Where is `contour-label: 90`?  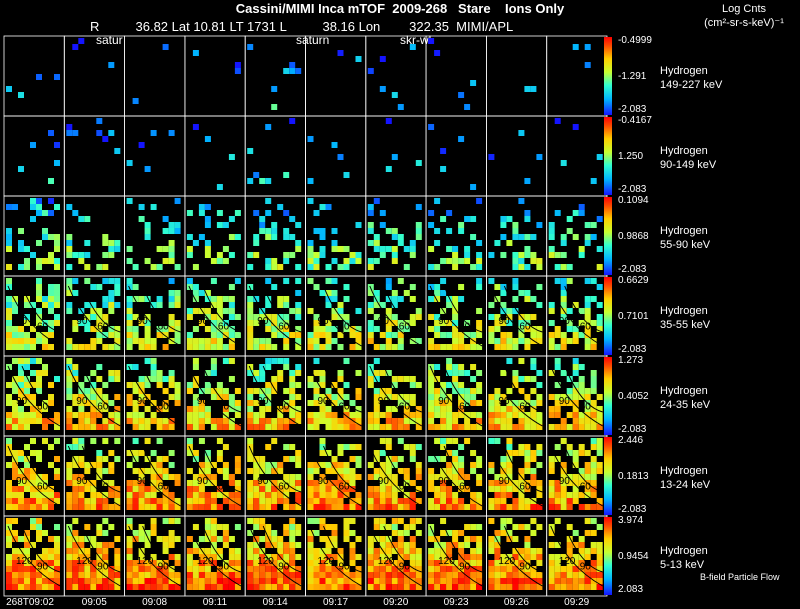 contour-label: 90 is located at coordinates (324, 321).